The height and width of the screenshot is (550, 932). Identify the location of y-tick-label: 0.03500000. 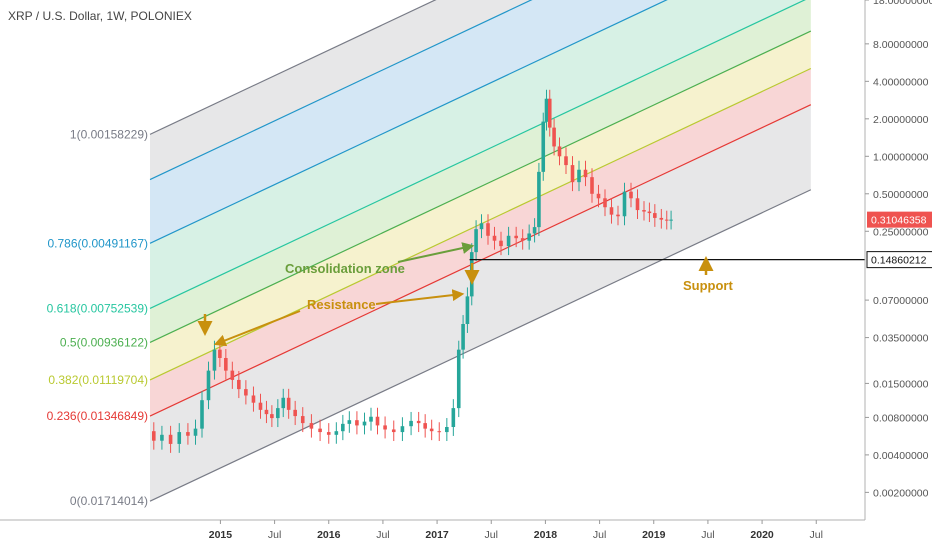
(901, 339).